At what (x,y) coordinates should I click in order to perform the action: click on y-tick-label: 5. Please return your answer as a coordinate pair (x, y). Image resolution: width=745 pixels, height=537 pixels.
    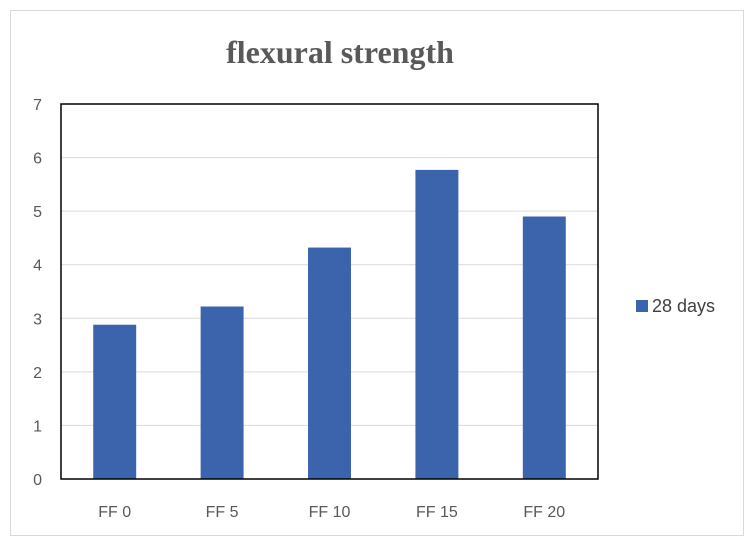
    Looking at the image, I should click on (37, 212).